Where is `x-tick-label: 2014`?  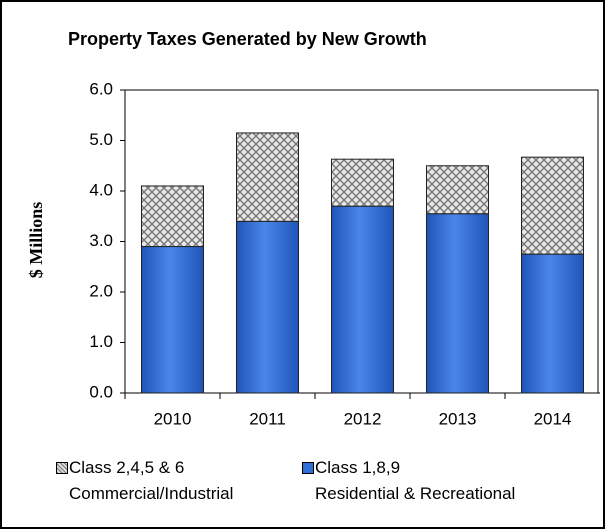 x-tick-label: 2014 is located at coordinates (553, 418).